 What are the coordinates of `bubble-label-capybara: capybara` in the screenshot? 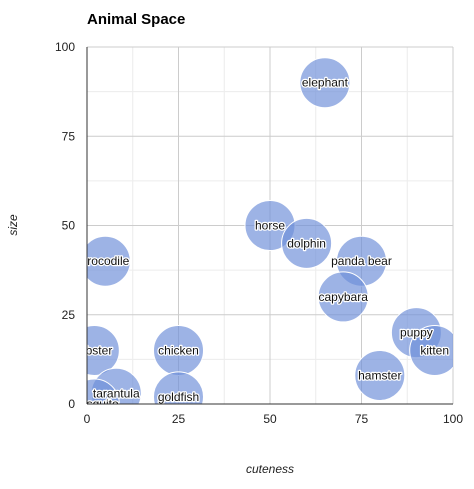 It's located at (344, 297).